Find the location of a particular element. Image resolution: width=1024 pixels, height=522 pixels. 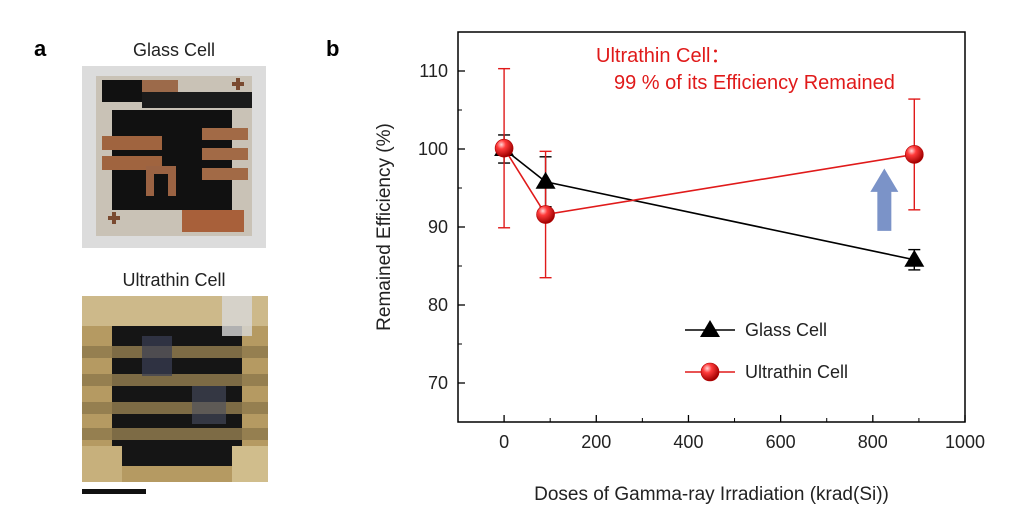

panel-b-label: b is located at coordinates (333, 48).